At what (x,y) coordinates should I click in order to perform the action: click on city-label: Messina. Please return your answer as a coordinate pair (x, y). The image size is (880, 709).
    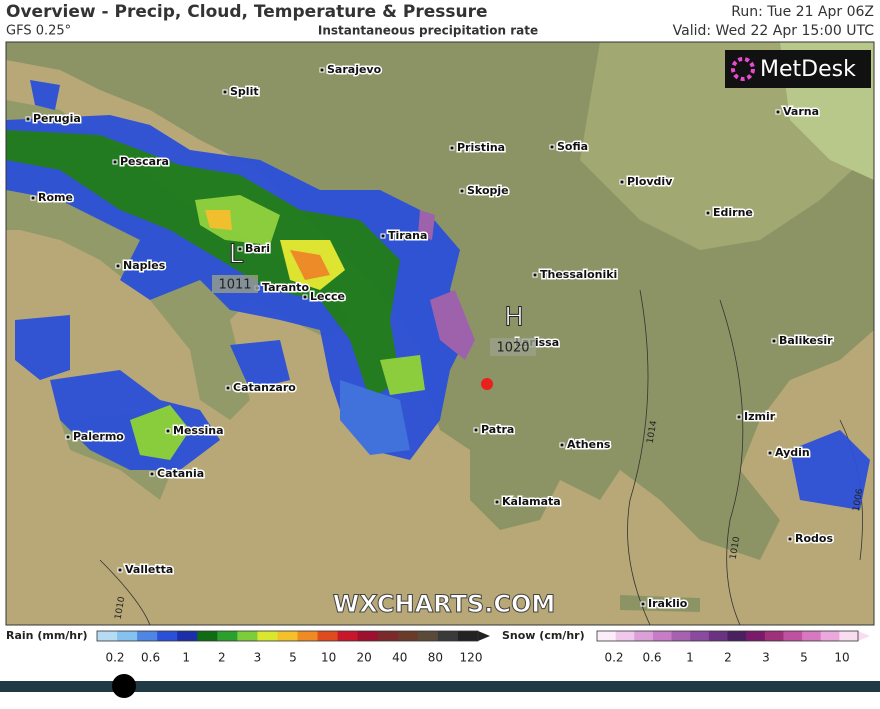
    Looking at the image, I should click on (198, 430).